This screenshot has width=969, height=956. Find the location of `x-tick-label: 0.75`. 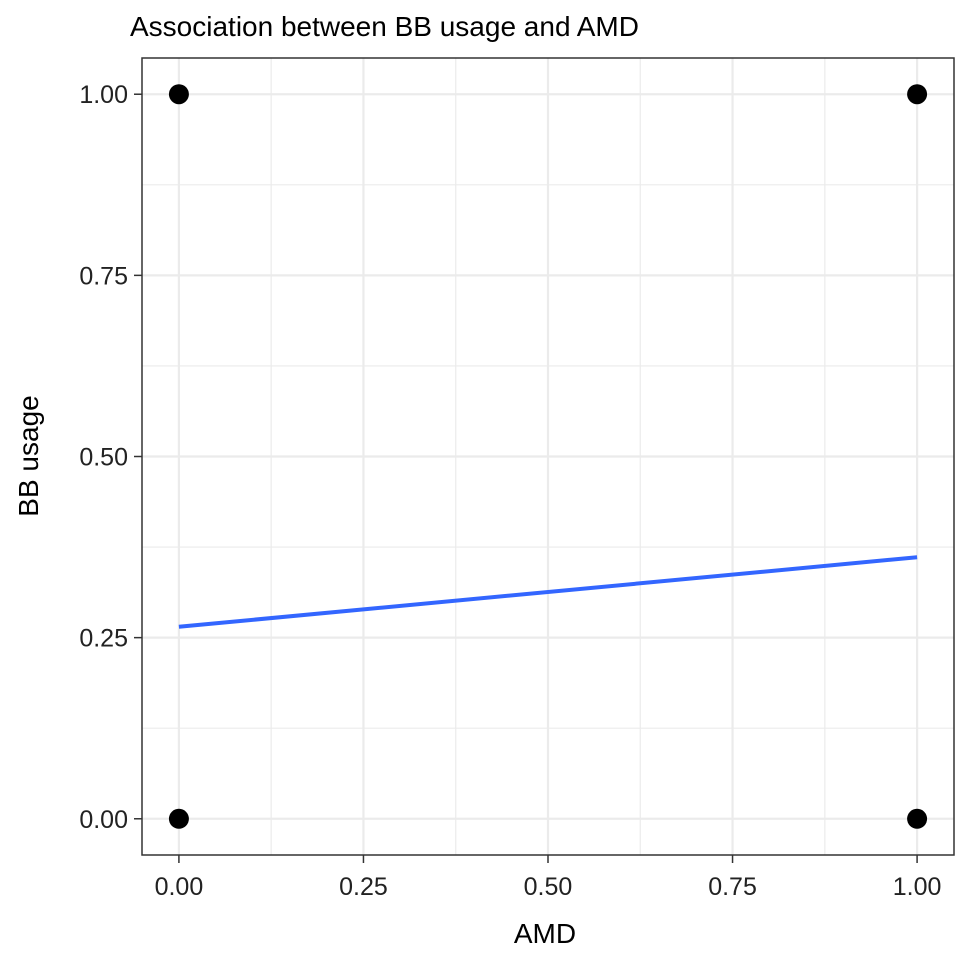

x-tick-label: 0.75 is located at coordinates (732, 887).